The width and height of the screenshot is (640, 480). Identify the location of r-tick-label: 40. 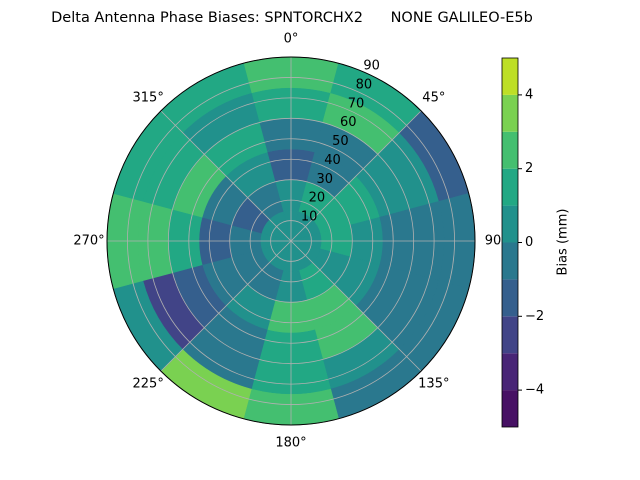
(332, 160).